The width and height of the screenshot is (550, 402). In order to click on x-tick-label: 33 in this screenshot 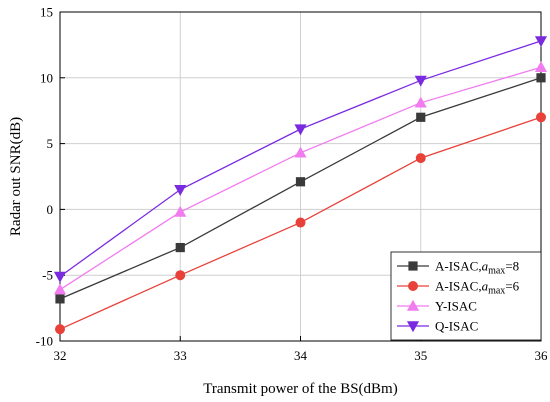, I will do `click(180, 355)`.